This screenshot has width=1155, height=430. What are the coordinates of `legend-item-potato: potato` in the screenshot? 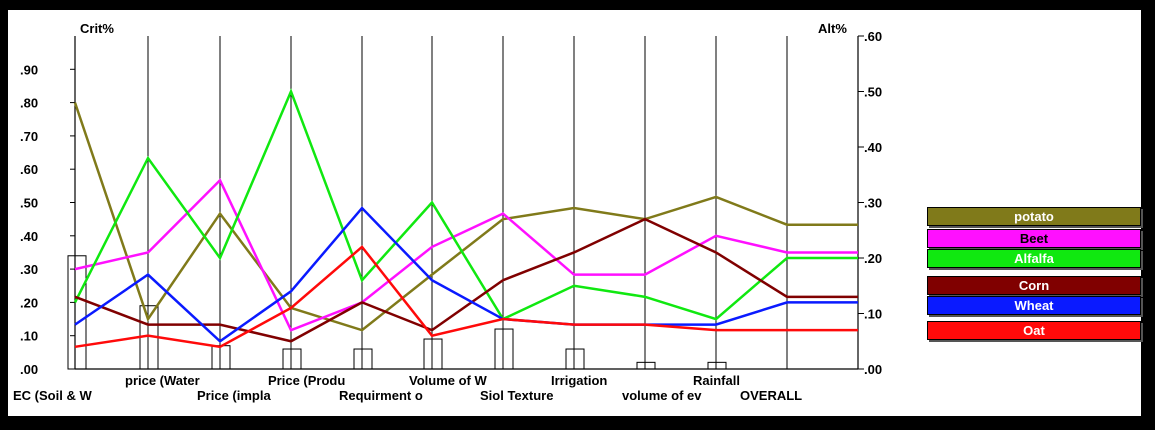 It's located at (1034, 216).